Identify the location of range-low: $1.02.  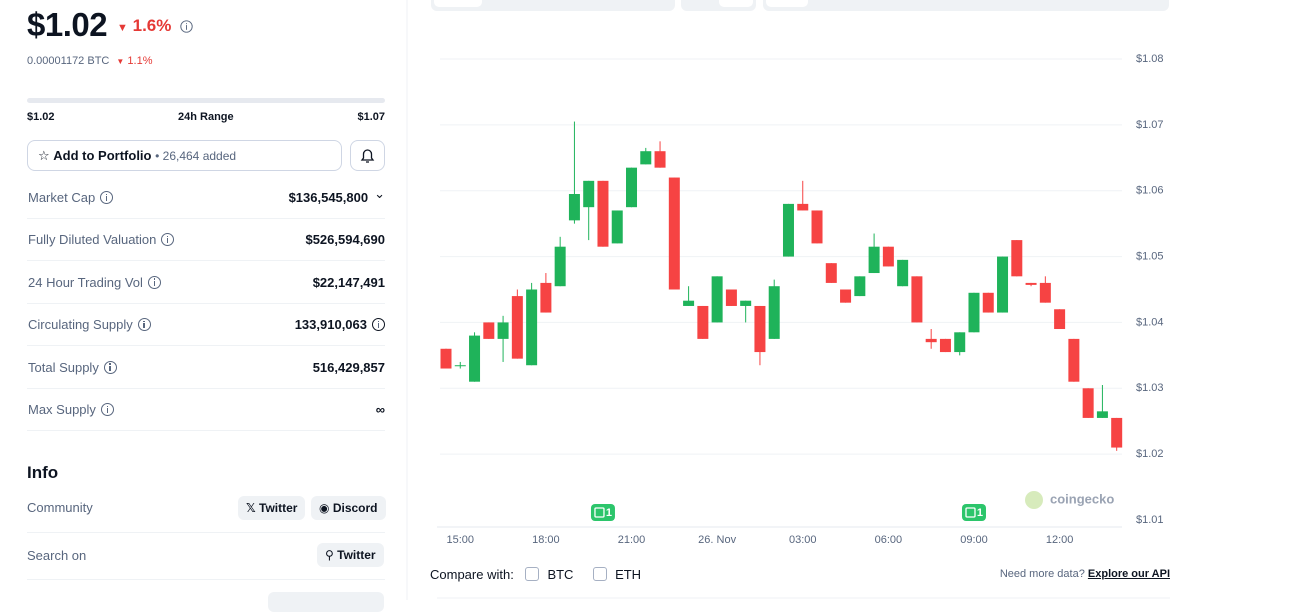
(41, 117).